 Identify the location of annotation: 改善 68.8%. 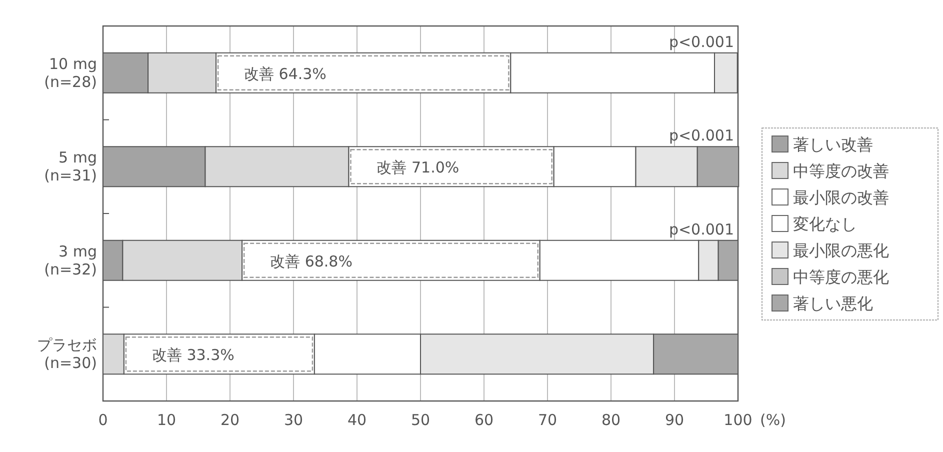
(311, 261).